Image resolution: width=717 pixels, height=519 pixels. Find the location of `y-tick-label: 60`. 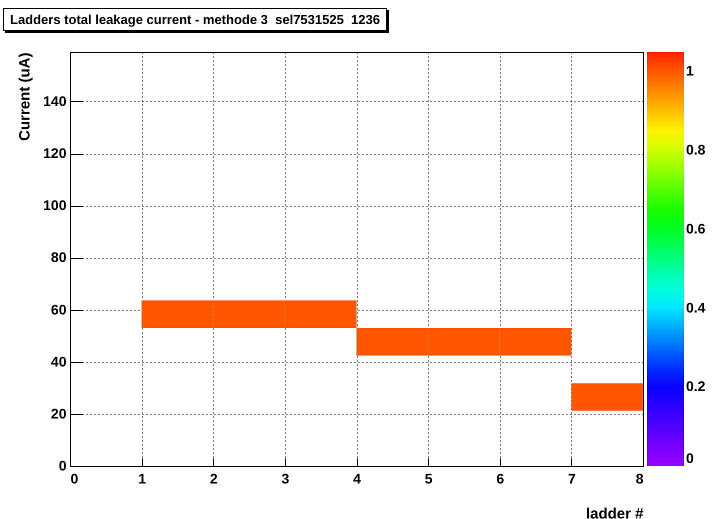

y-tick-label: 60 is located at coordinates (58, 309).